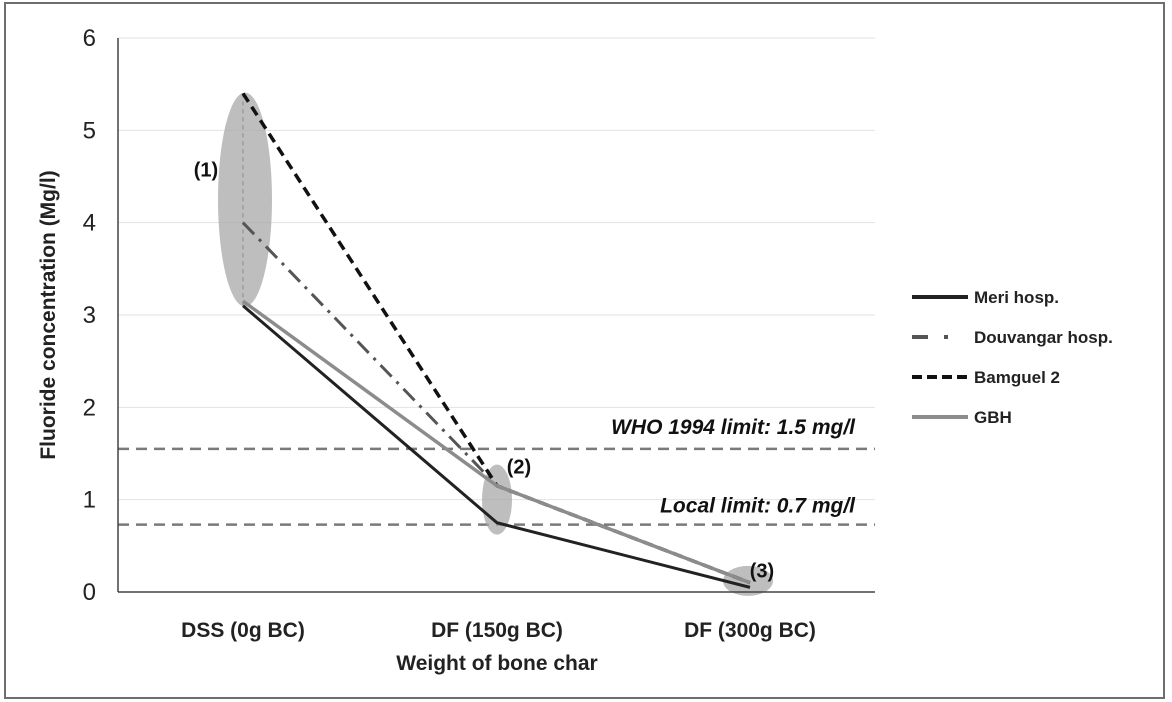  Describe the element at coordinates (89, 407) in the screenshot. I see `y-tick-label: 2` at that location.